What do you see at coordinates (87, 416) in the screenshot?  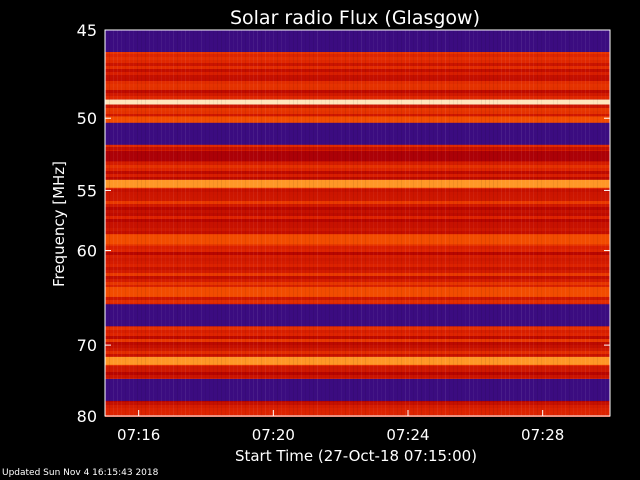 I see `y-tick-label: 80` at bounding box center [87, 416].